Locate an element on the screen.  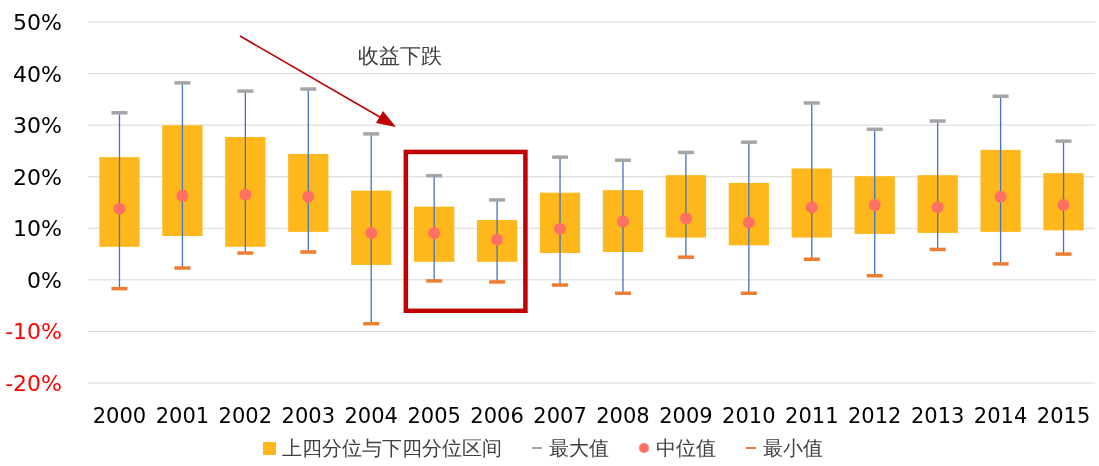
legend-label: 上四分位与下四分位区间 is located at coordinates (392, 448).